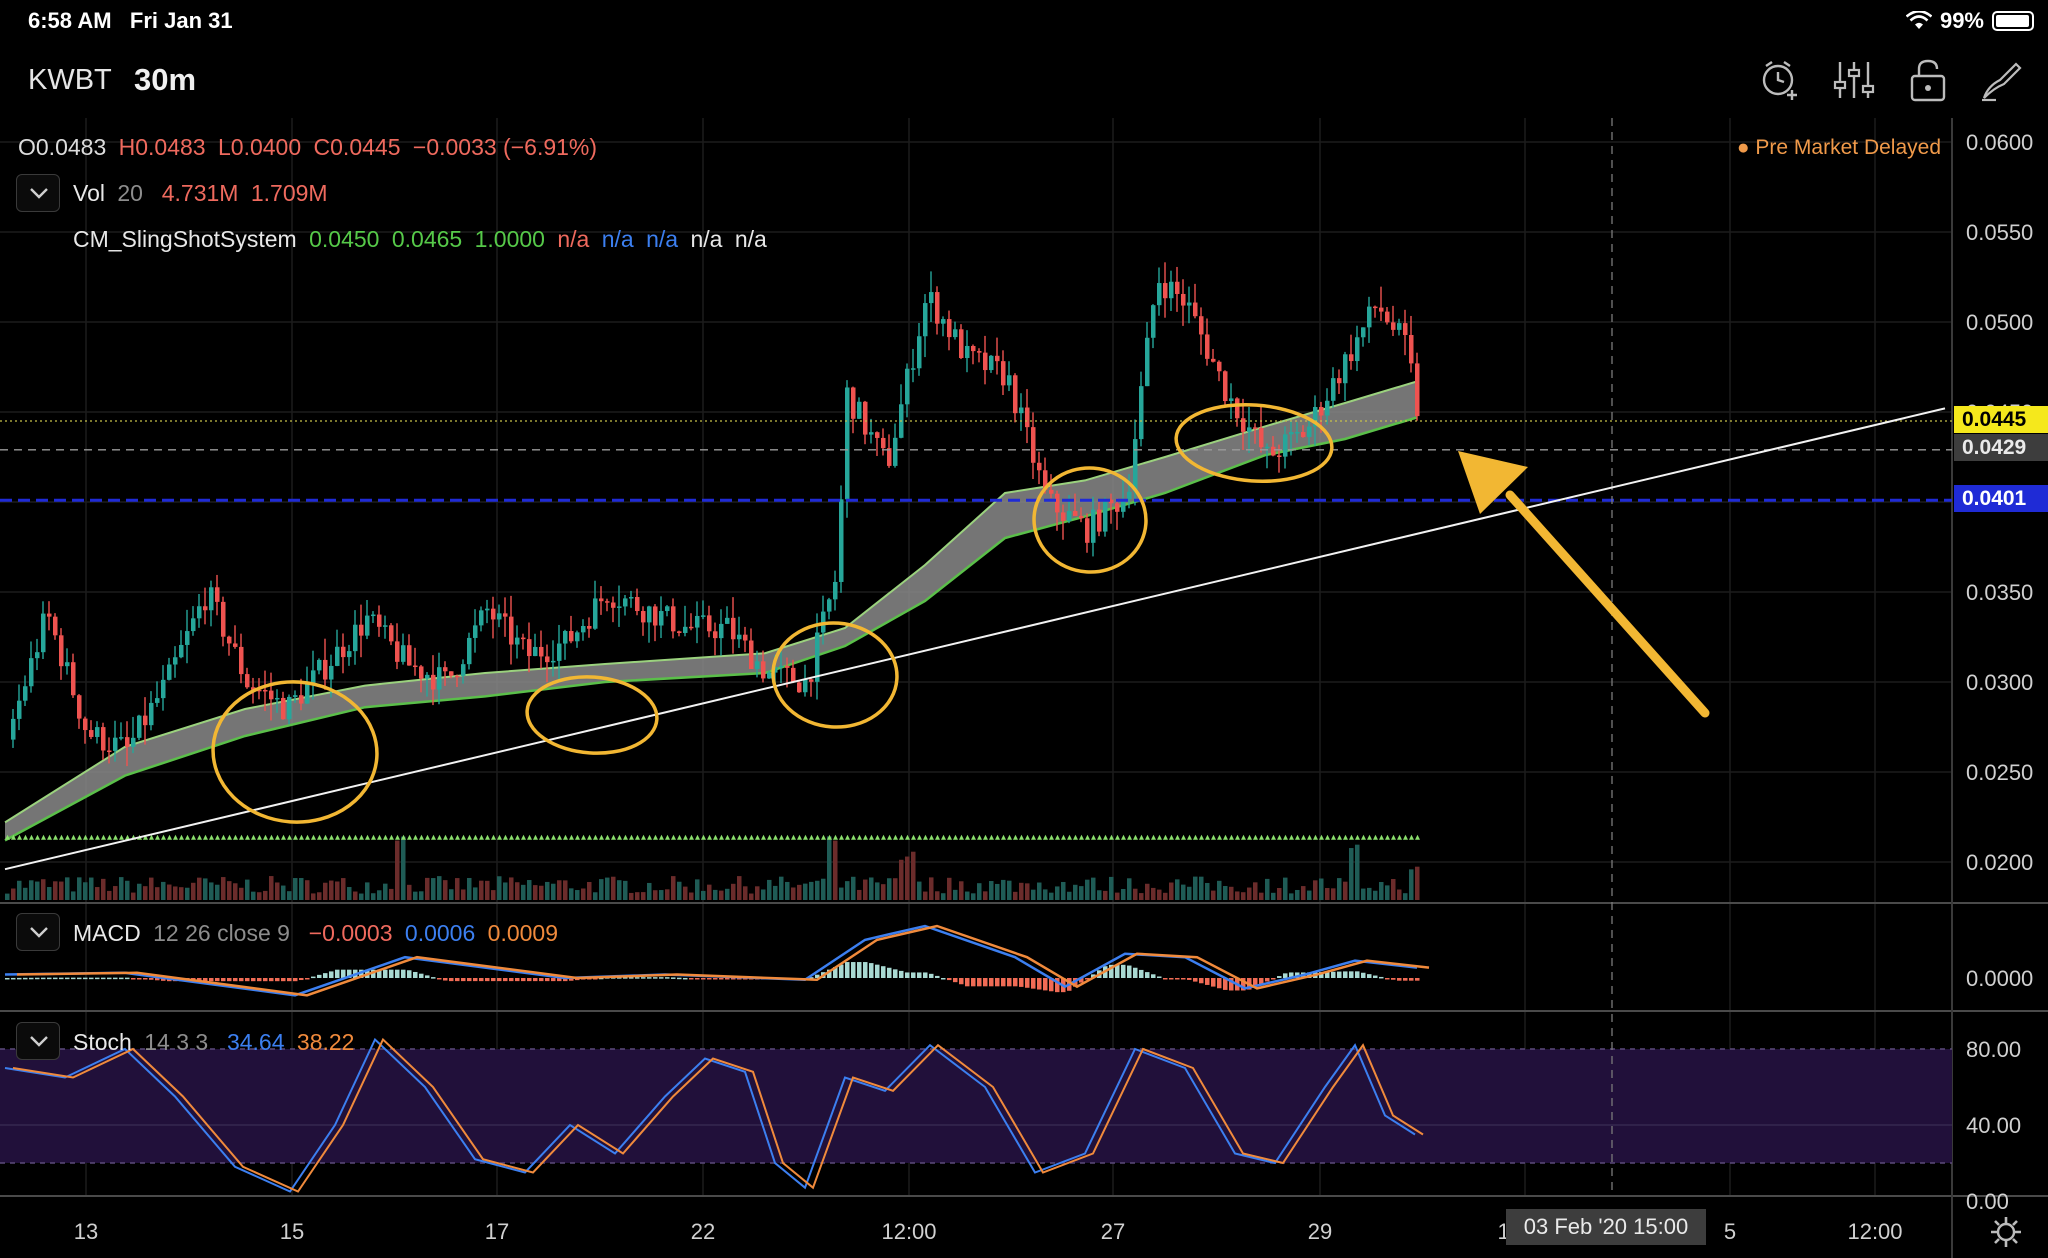  Describe the element at coordinates (1024, 20) in the screenshot. I see `status-bar: 6:58 AM Fri Jan 31 99%` at that location.